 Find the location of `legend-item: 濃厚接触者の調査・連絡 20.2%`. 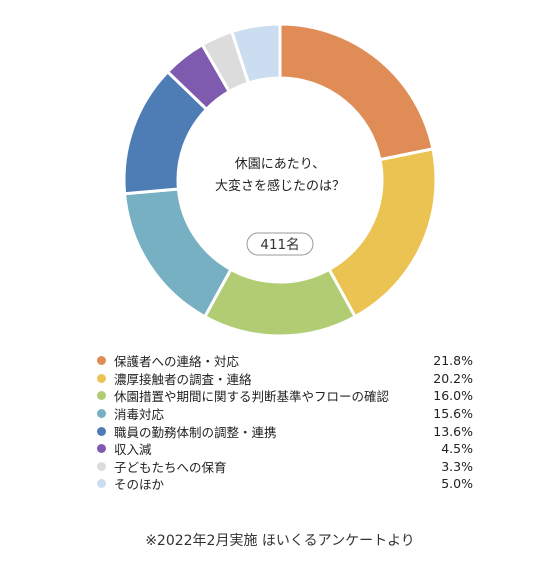

legend-item: 濃厚接触者の調査・連絡 20.2% is located at coordinates (285, 379).